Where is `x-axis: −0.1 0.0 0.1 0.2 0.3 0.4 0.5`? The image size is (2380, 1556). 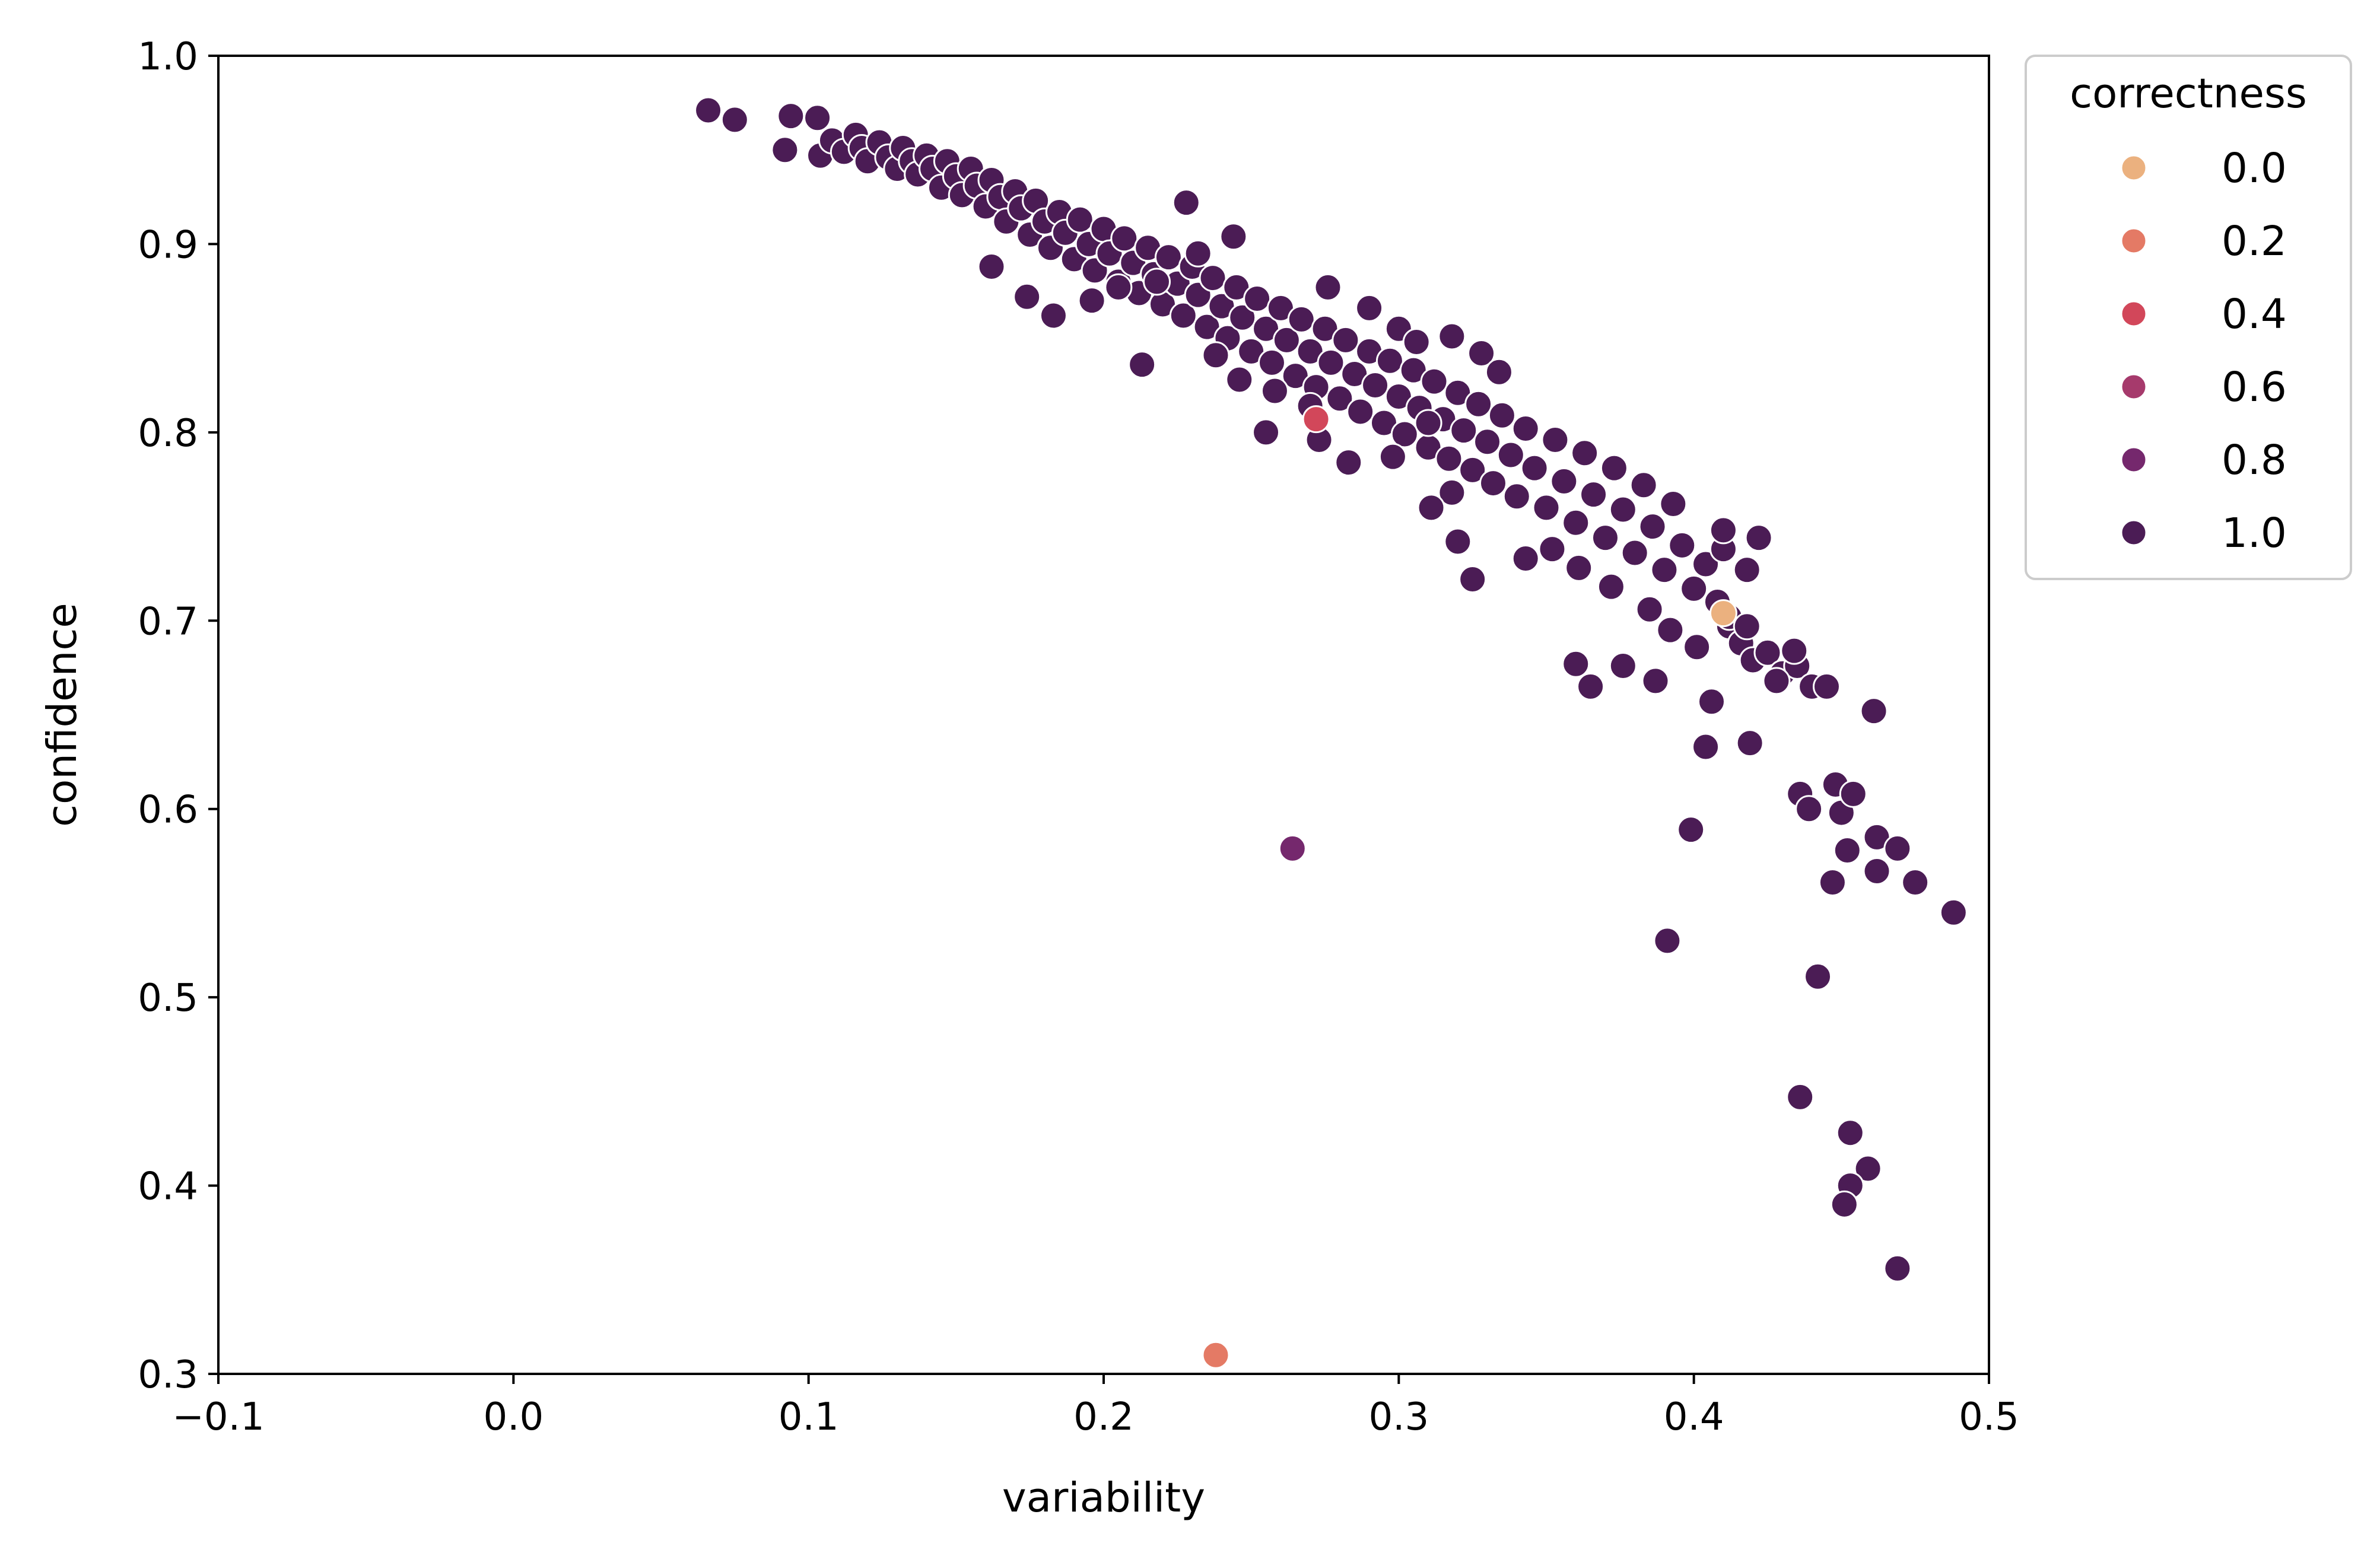
x-axis: −0.1 0.0 0.1 0.2 0.3 0.4 0.5 is located at coordinates (1095, 1406).